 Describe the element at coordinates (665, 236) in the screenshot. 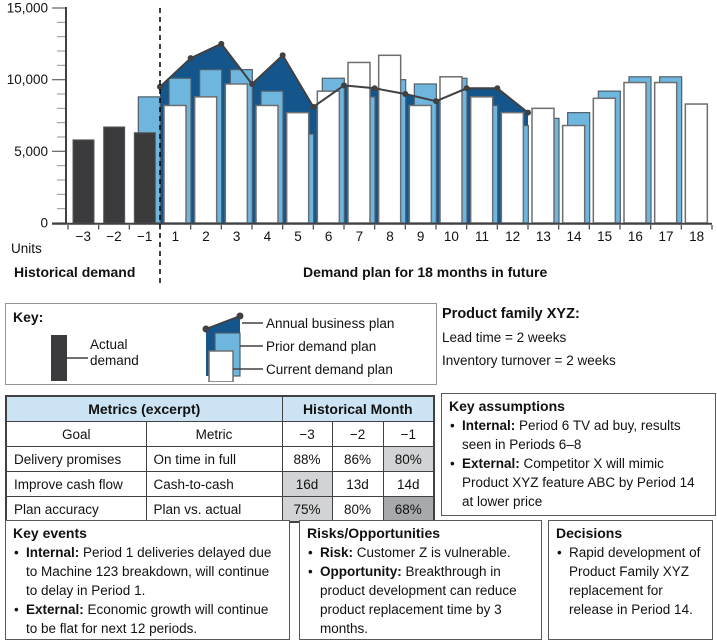

I see `axis-tick-label: 17` at that location.